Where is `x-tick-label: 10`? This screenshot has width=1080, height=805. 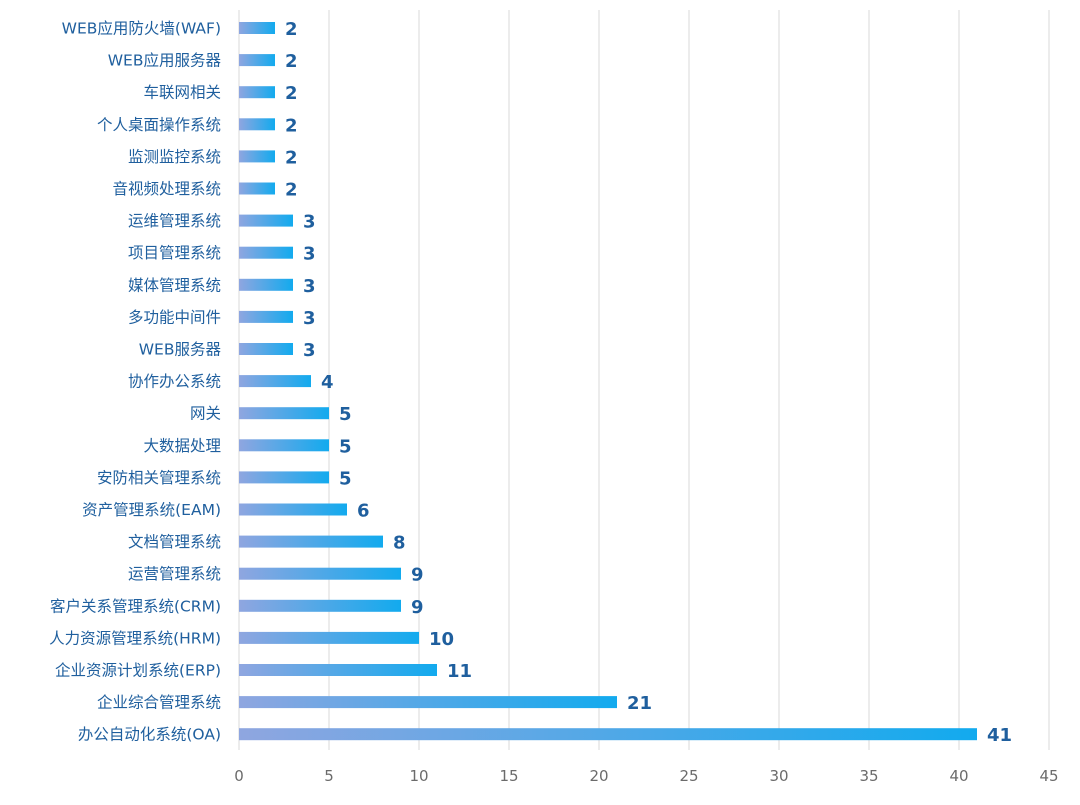 x-tick-label: 10 is located at coordinates (418, 776).